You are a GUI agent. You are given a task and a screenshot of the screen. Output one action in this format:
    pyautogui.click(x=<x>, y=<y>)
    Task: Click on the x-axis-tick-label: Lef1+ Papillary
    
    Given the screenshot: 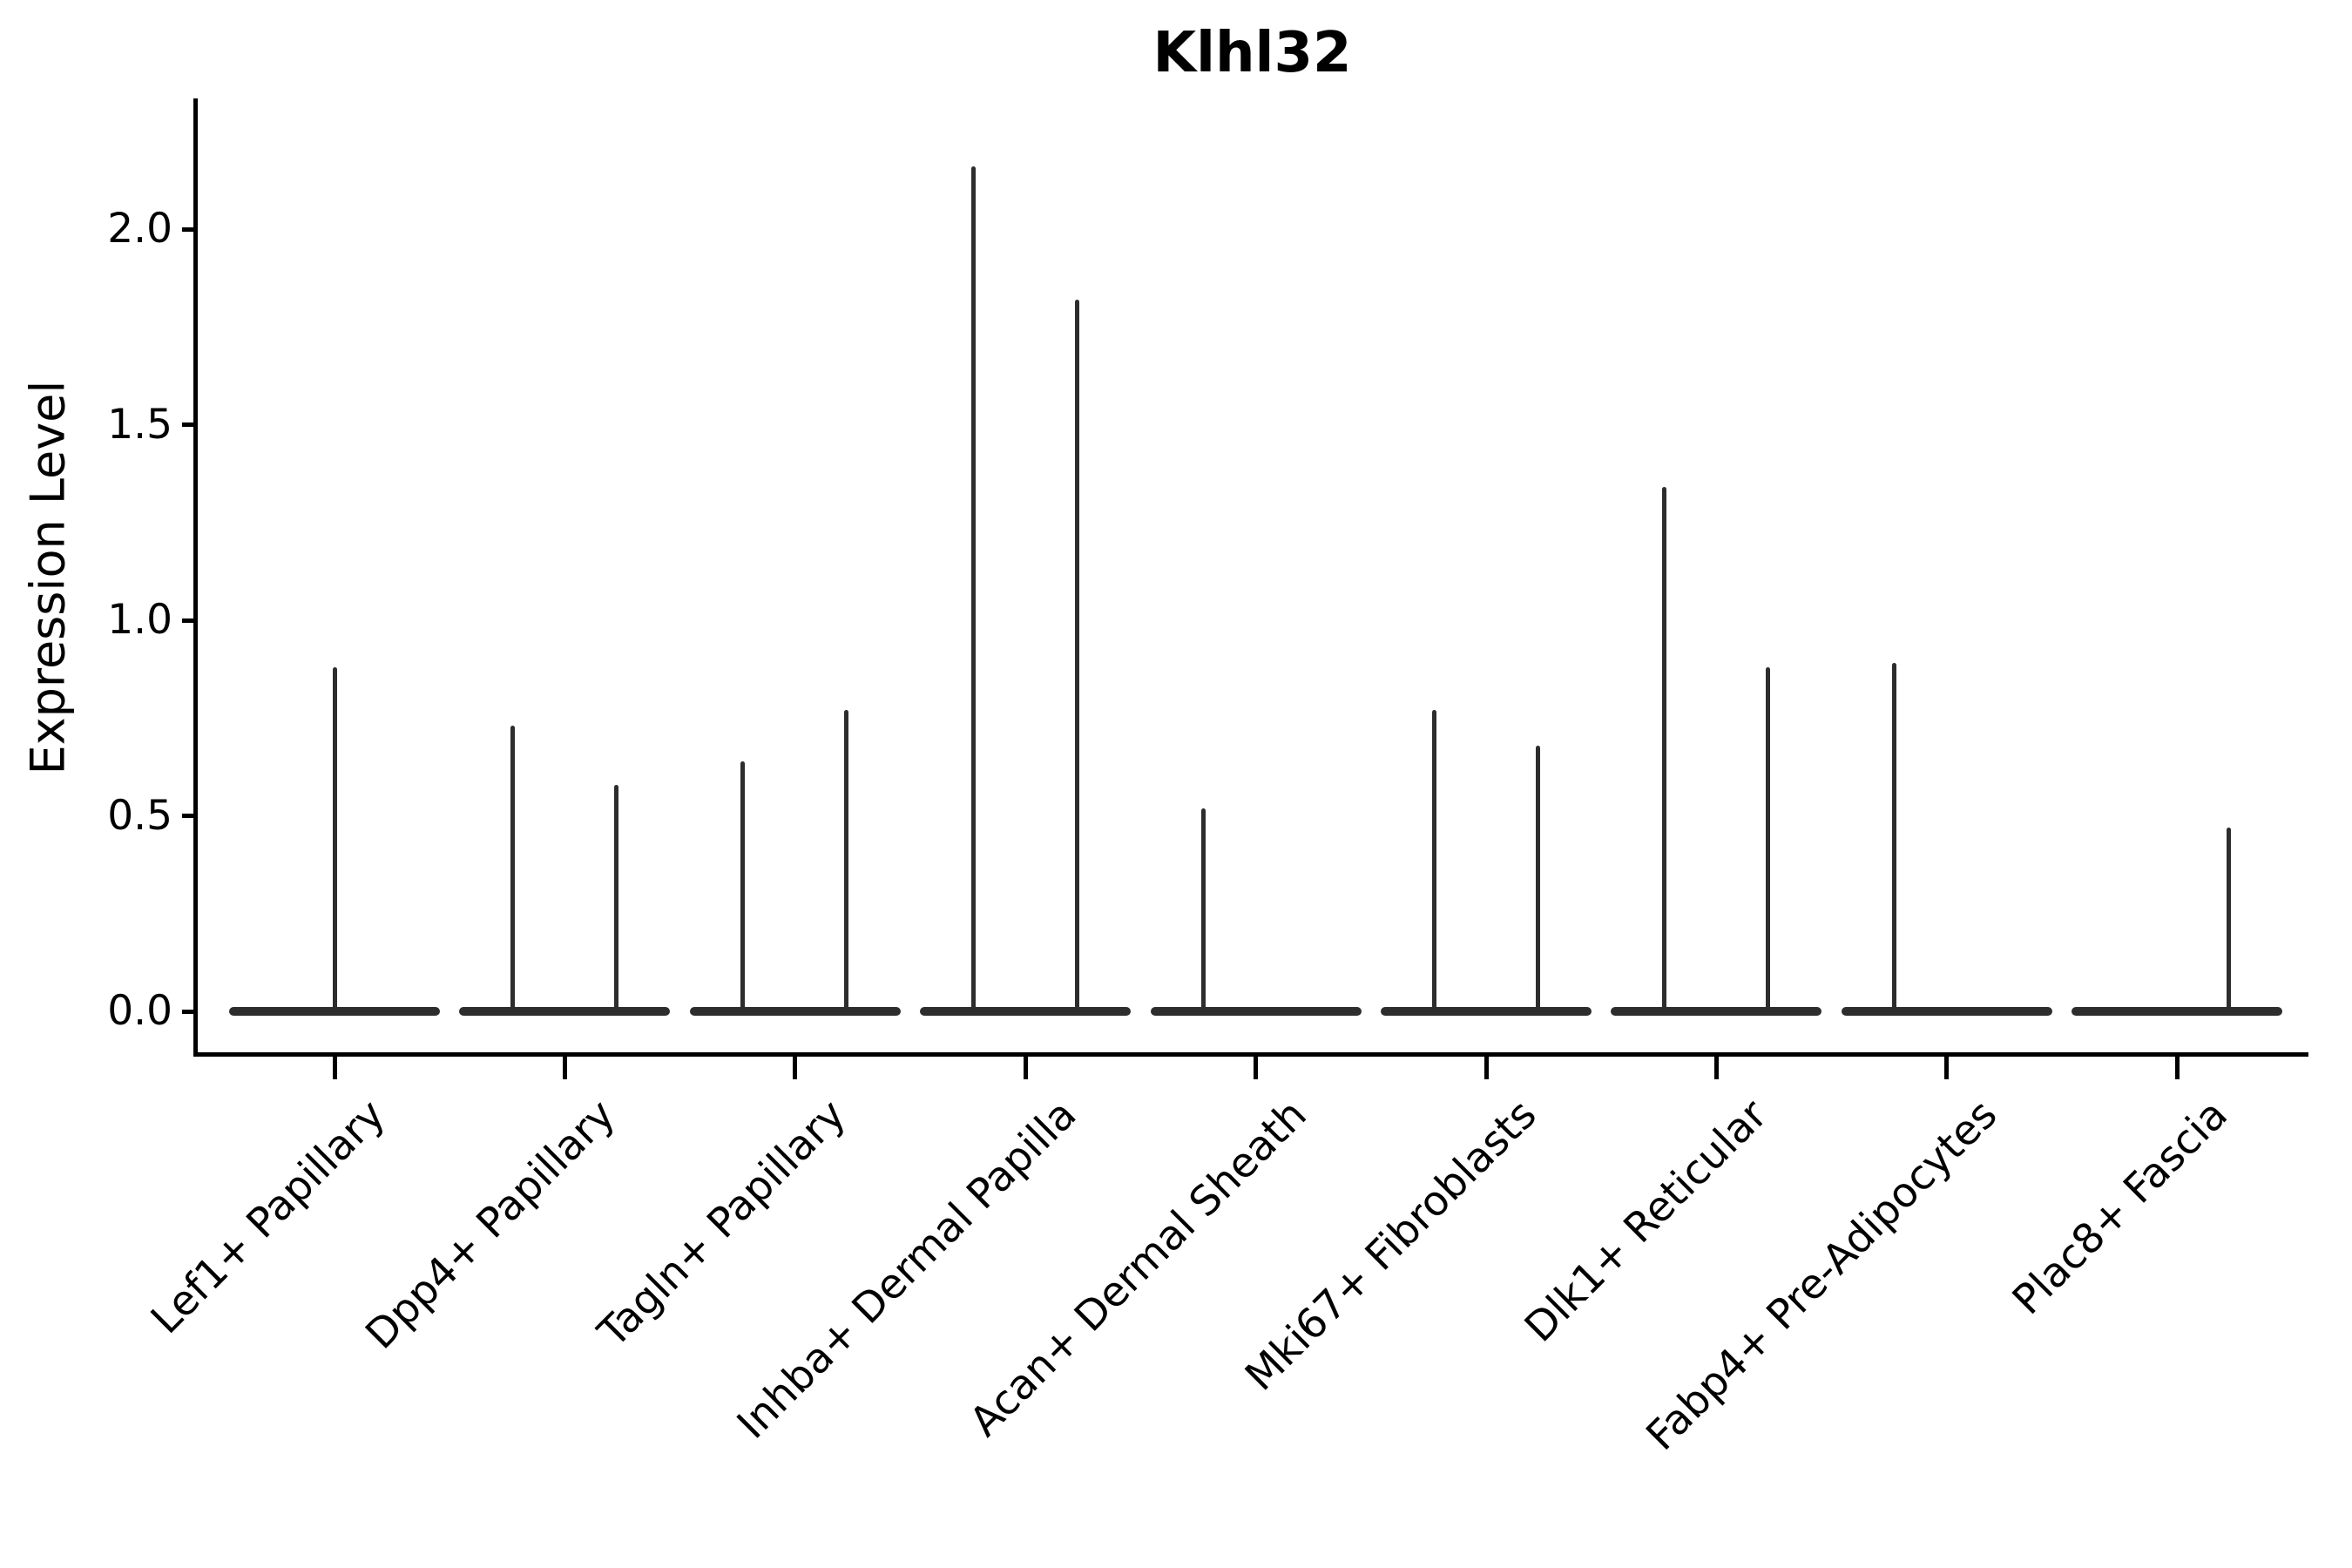 What is the action you would take?
    pyautogui.click(x=268, y=1217)
    